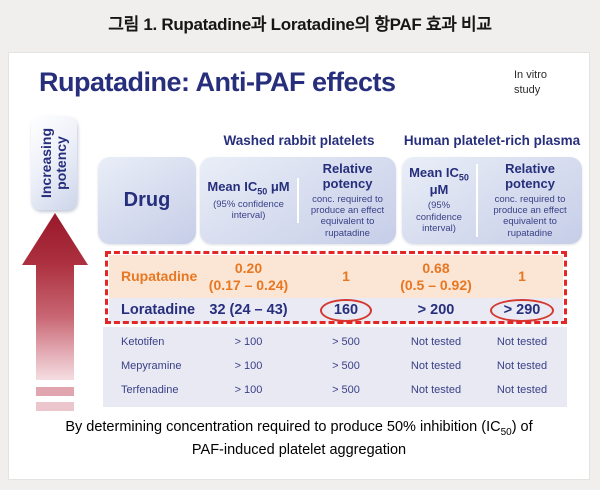 The image size is (600, 490). Describe the element at coordinates (436, 309) in the screenshot. I see `loratadine-ic50-human: > 200` at that location.